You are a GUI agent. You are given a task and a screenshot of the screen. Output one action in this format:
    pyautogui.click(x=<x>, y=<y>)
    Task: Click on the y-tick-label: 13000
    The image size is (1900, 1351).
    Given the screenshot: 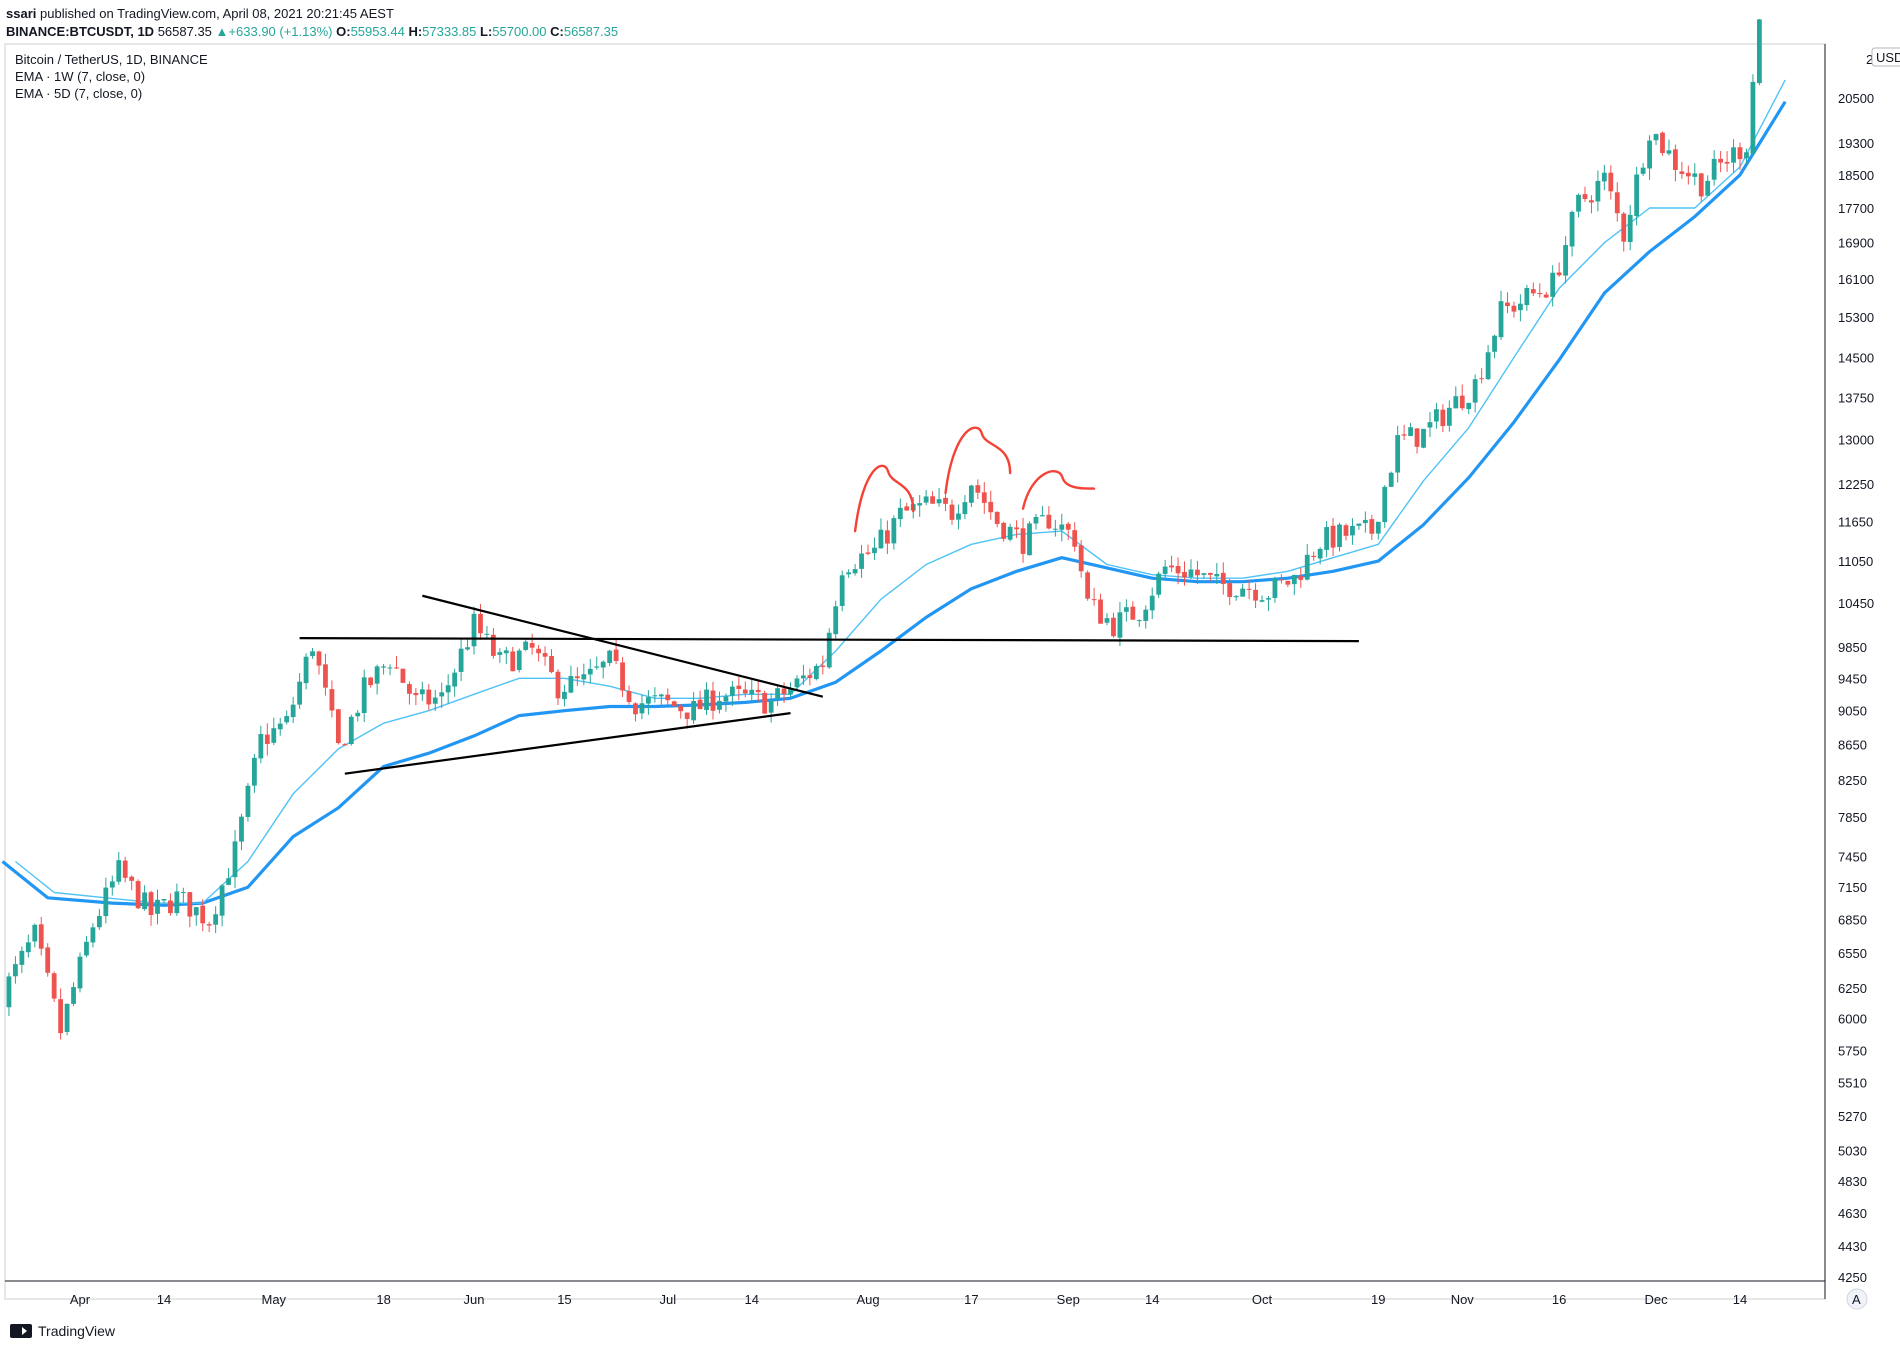 What is the action you would take?
    pyautogui.click(x=1856, y=439)
    